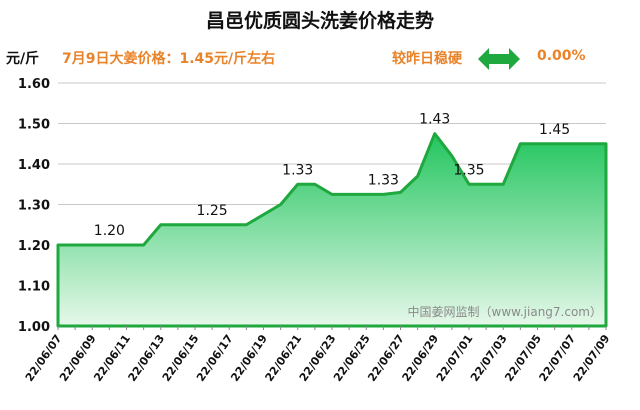 The height and width of the screenshot is (410, 640). What do you see at coordinates (561, 56) in the screenshot?
I see `change-percent: 0.00%` at bounding box center [561, 56].